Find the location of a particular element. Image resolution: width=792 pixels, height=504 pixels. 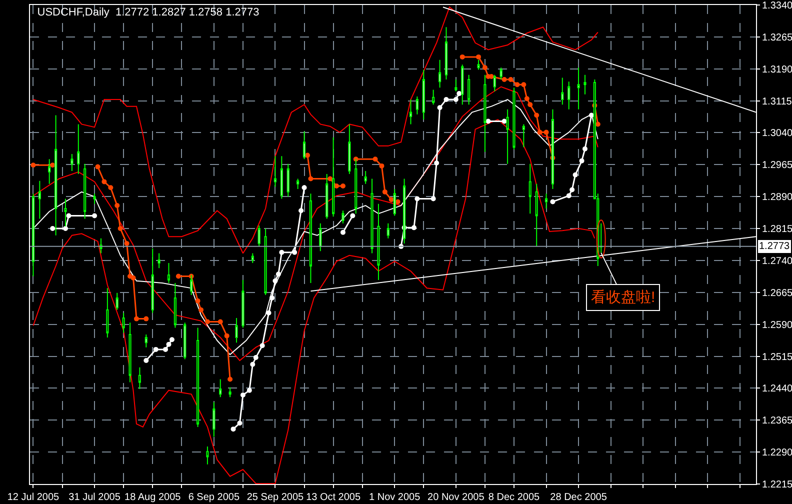

x-tick-label: 8 Dec 2005 is located at coordinates (514, 497).